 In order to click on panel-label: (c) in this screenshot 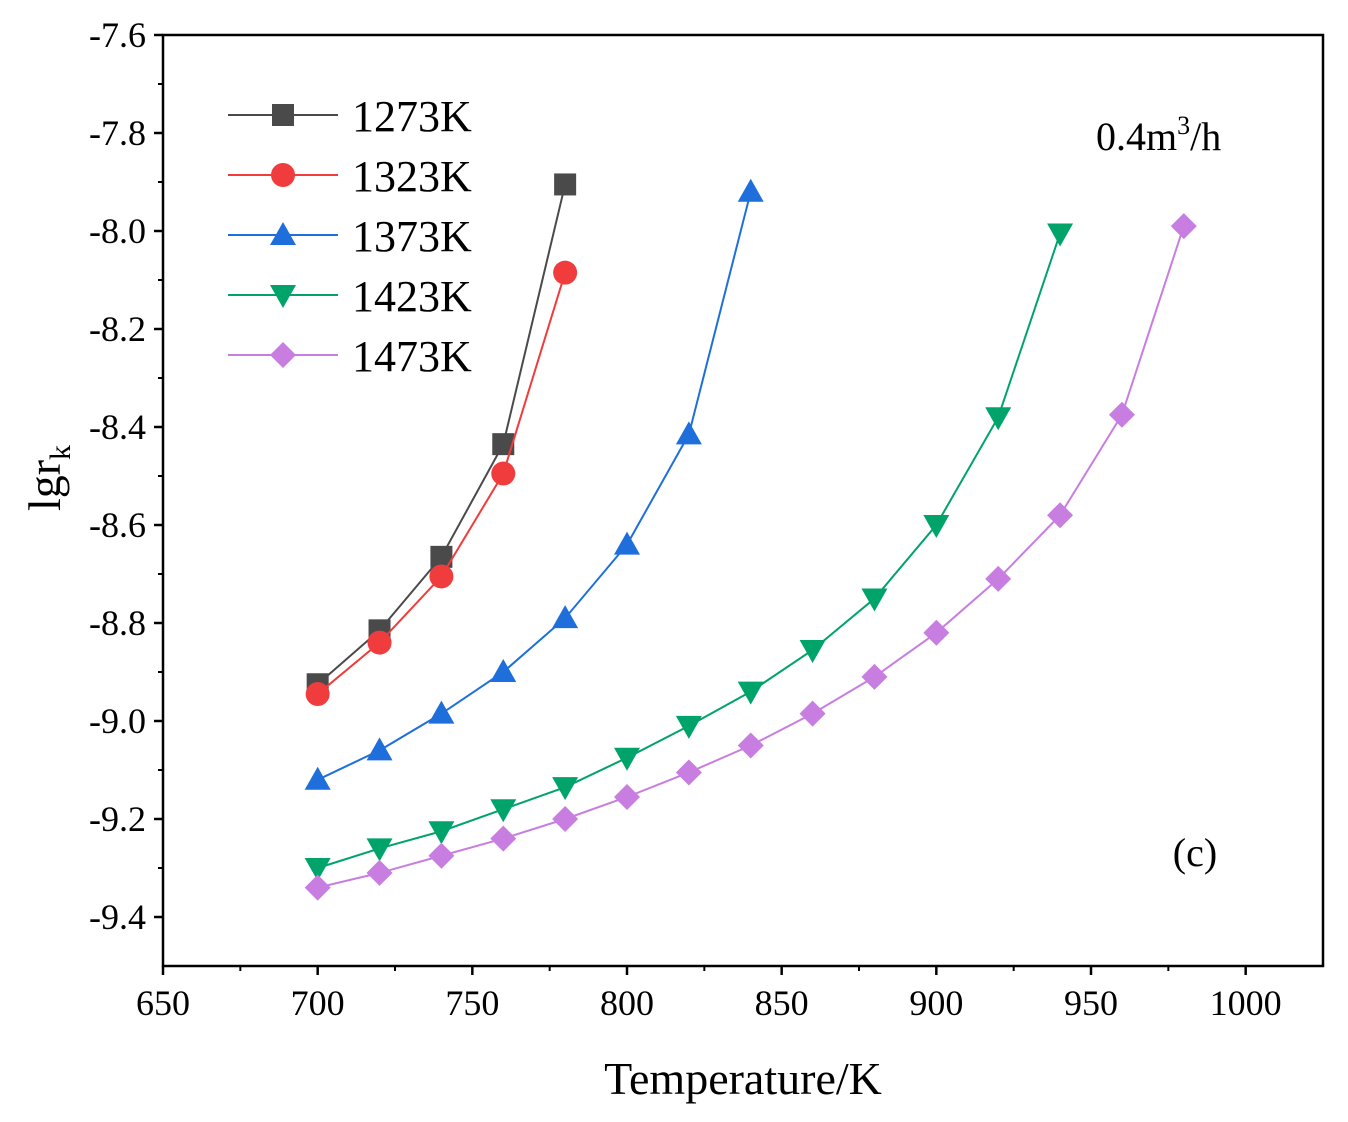, I will do `click(1195, 852)`.